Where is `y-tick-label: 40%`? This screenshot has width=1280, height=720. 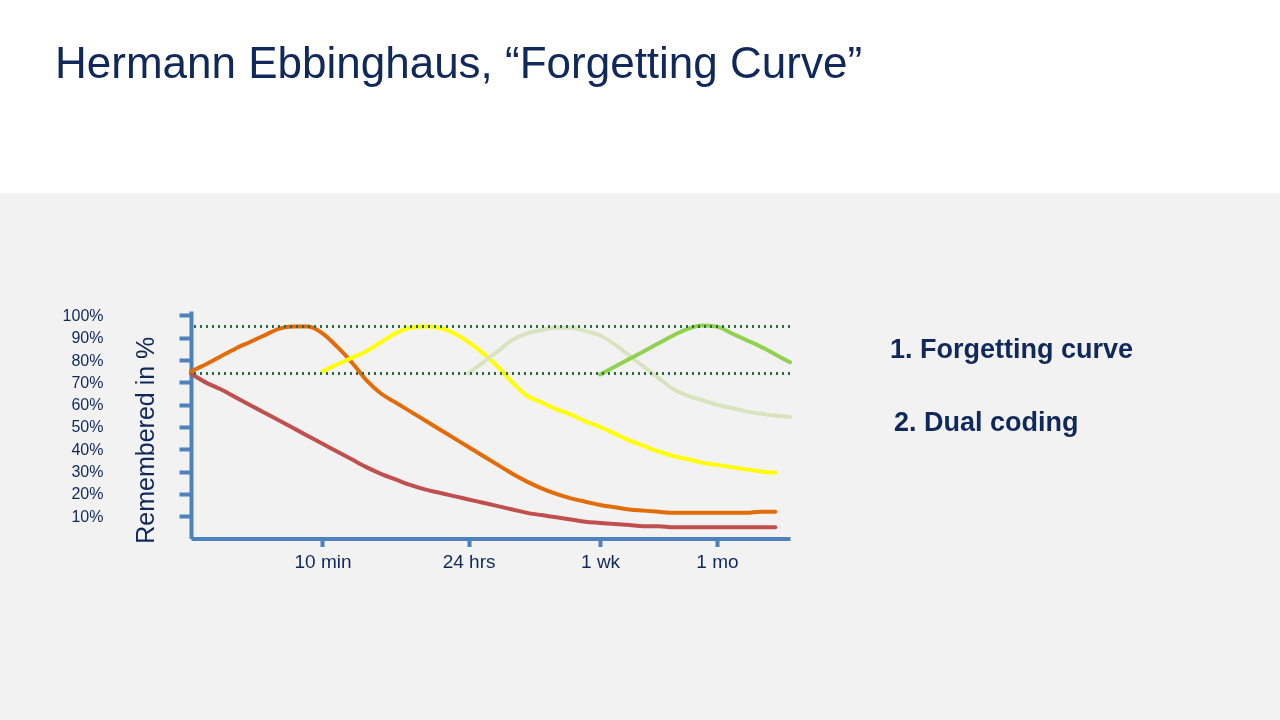 y-tick-label: 40% is located at coordinates (87, 449).